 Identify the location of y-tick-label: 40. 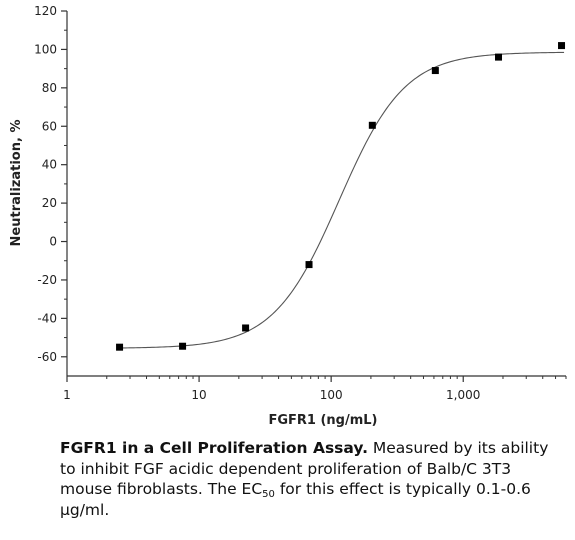
(49, 165).